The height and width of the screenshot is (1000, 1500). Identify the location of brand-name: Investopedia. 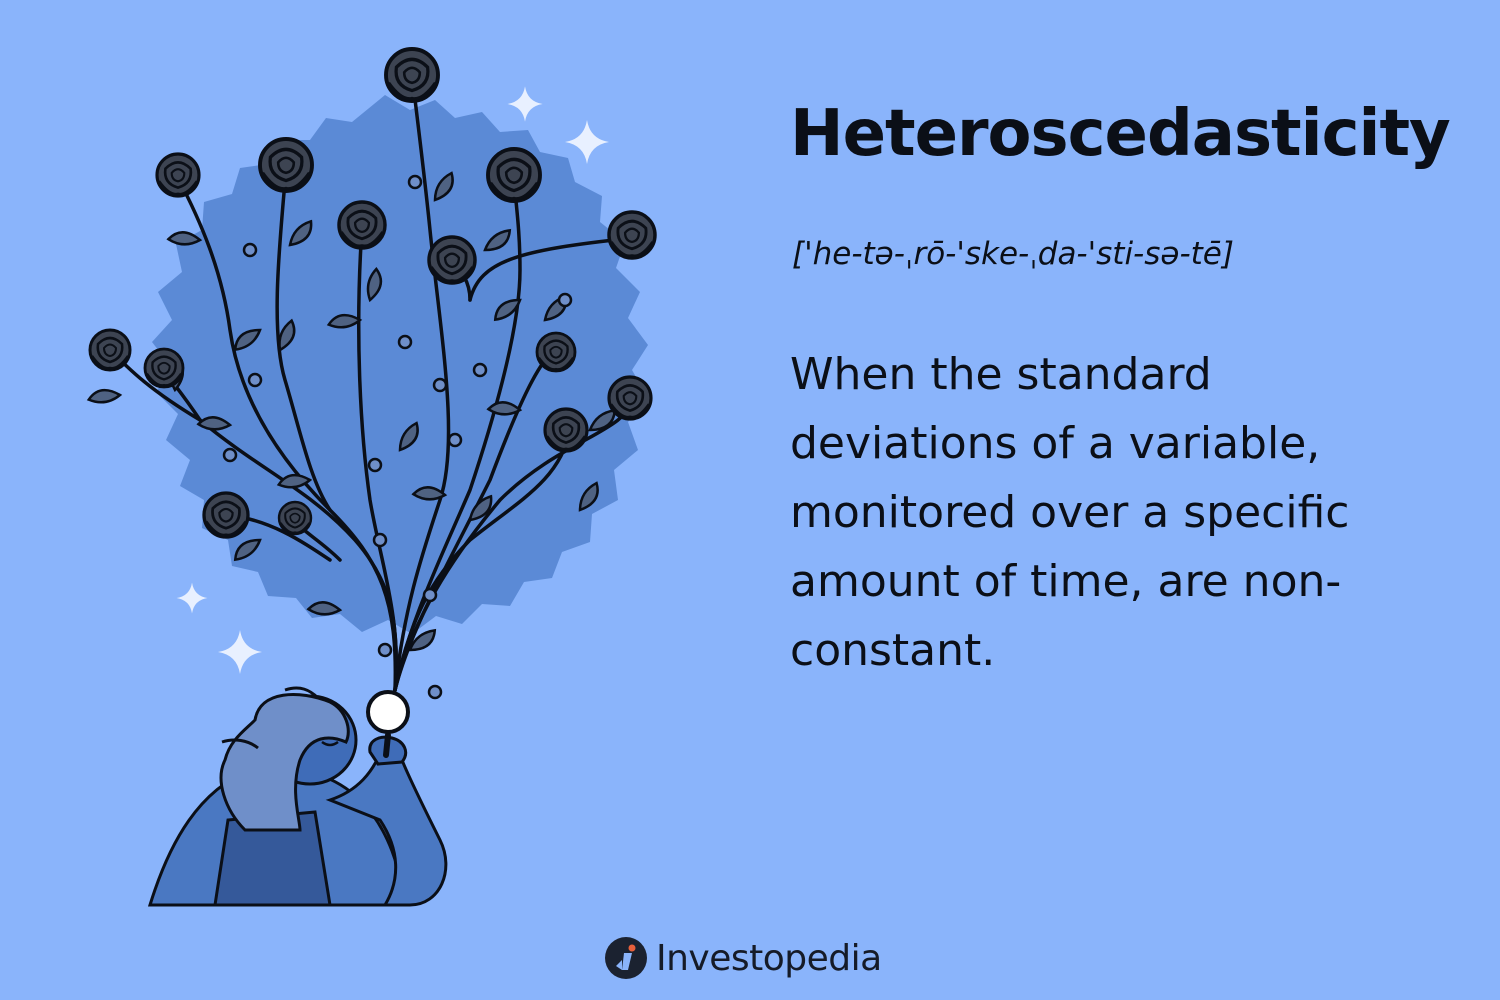
(769, 958).